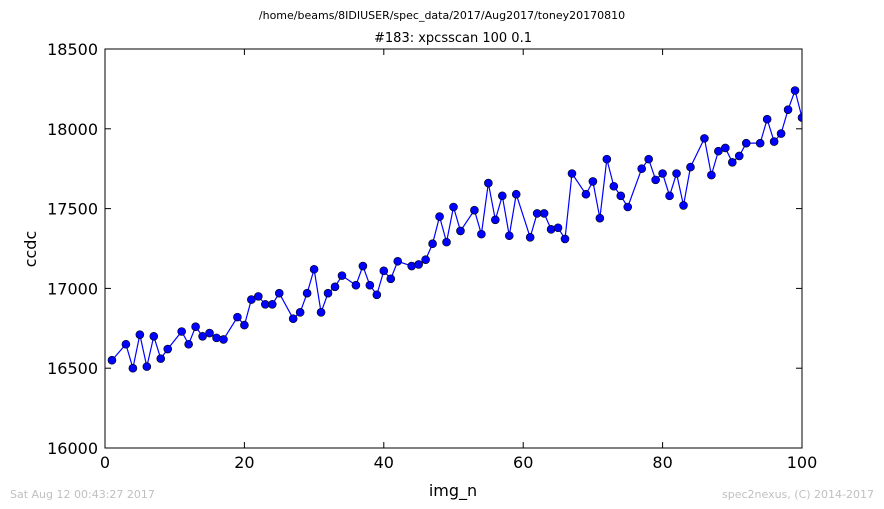 This screenshot has width=884, height=509. What do you see at coordinates (72, 368) in the screenshot?
I see `y-tick-label: 16500` at bounding box center [72, 368].